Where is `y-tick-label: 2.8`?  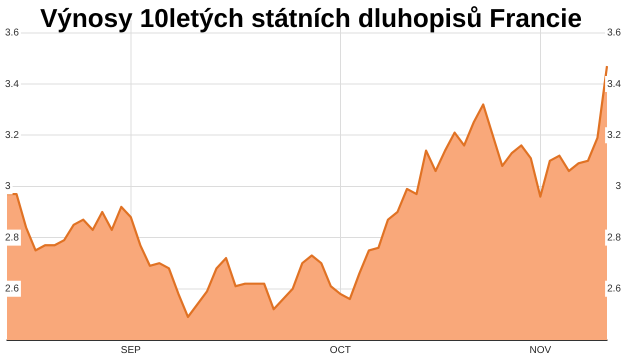
y-tick-label: 2.8 is located at coordinates (12, 238).